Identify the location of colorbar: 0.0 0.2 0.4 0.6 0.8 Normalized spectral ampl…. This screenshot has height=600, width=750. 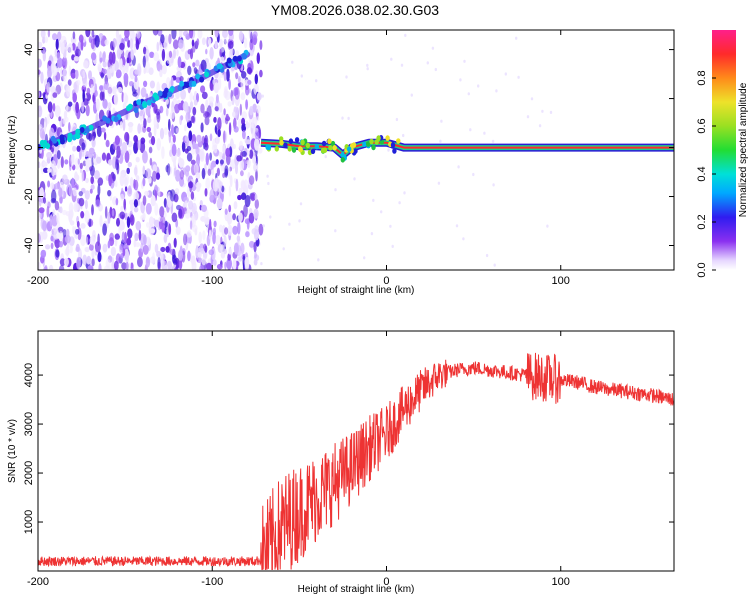
(722, 154).